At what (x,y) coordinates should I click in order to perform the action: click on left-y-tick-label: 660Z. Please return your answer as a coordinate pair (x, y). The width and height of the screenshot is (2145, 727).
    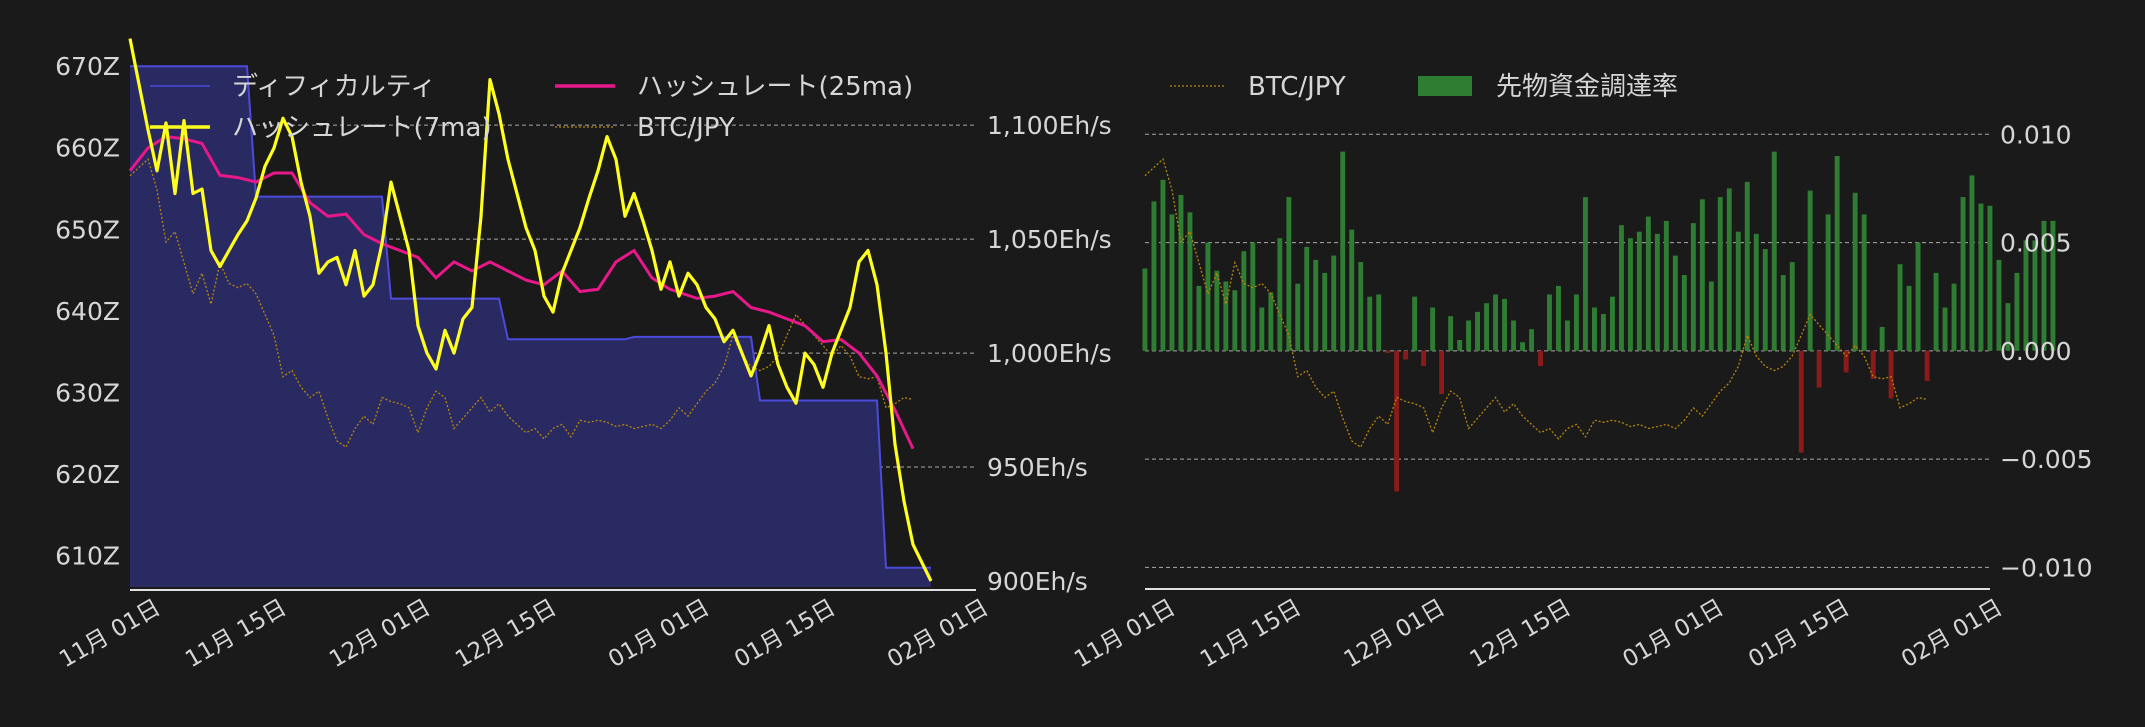
    Looking at the image, I should click on (87, 148).